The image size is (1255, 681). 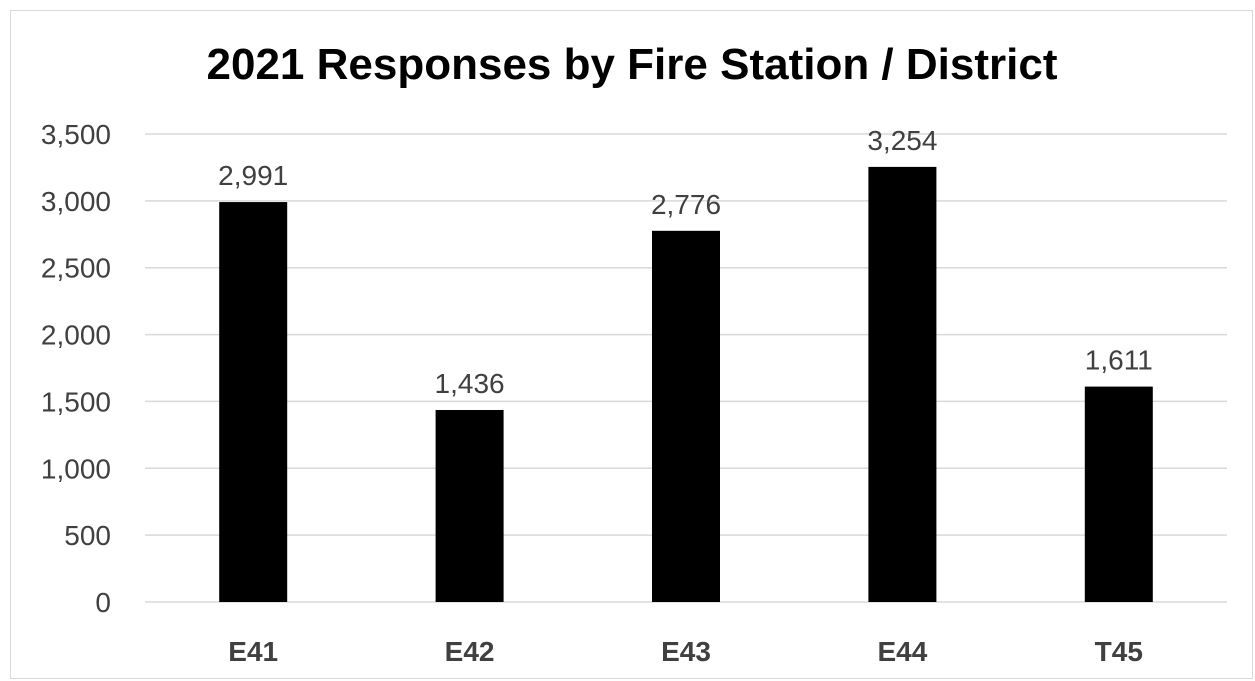 What do you see at coordinates (76, 468) in the screenshot?
I see `y-tick-label: 1,000` at bounding box center [76, 468].